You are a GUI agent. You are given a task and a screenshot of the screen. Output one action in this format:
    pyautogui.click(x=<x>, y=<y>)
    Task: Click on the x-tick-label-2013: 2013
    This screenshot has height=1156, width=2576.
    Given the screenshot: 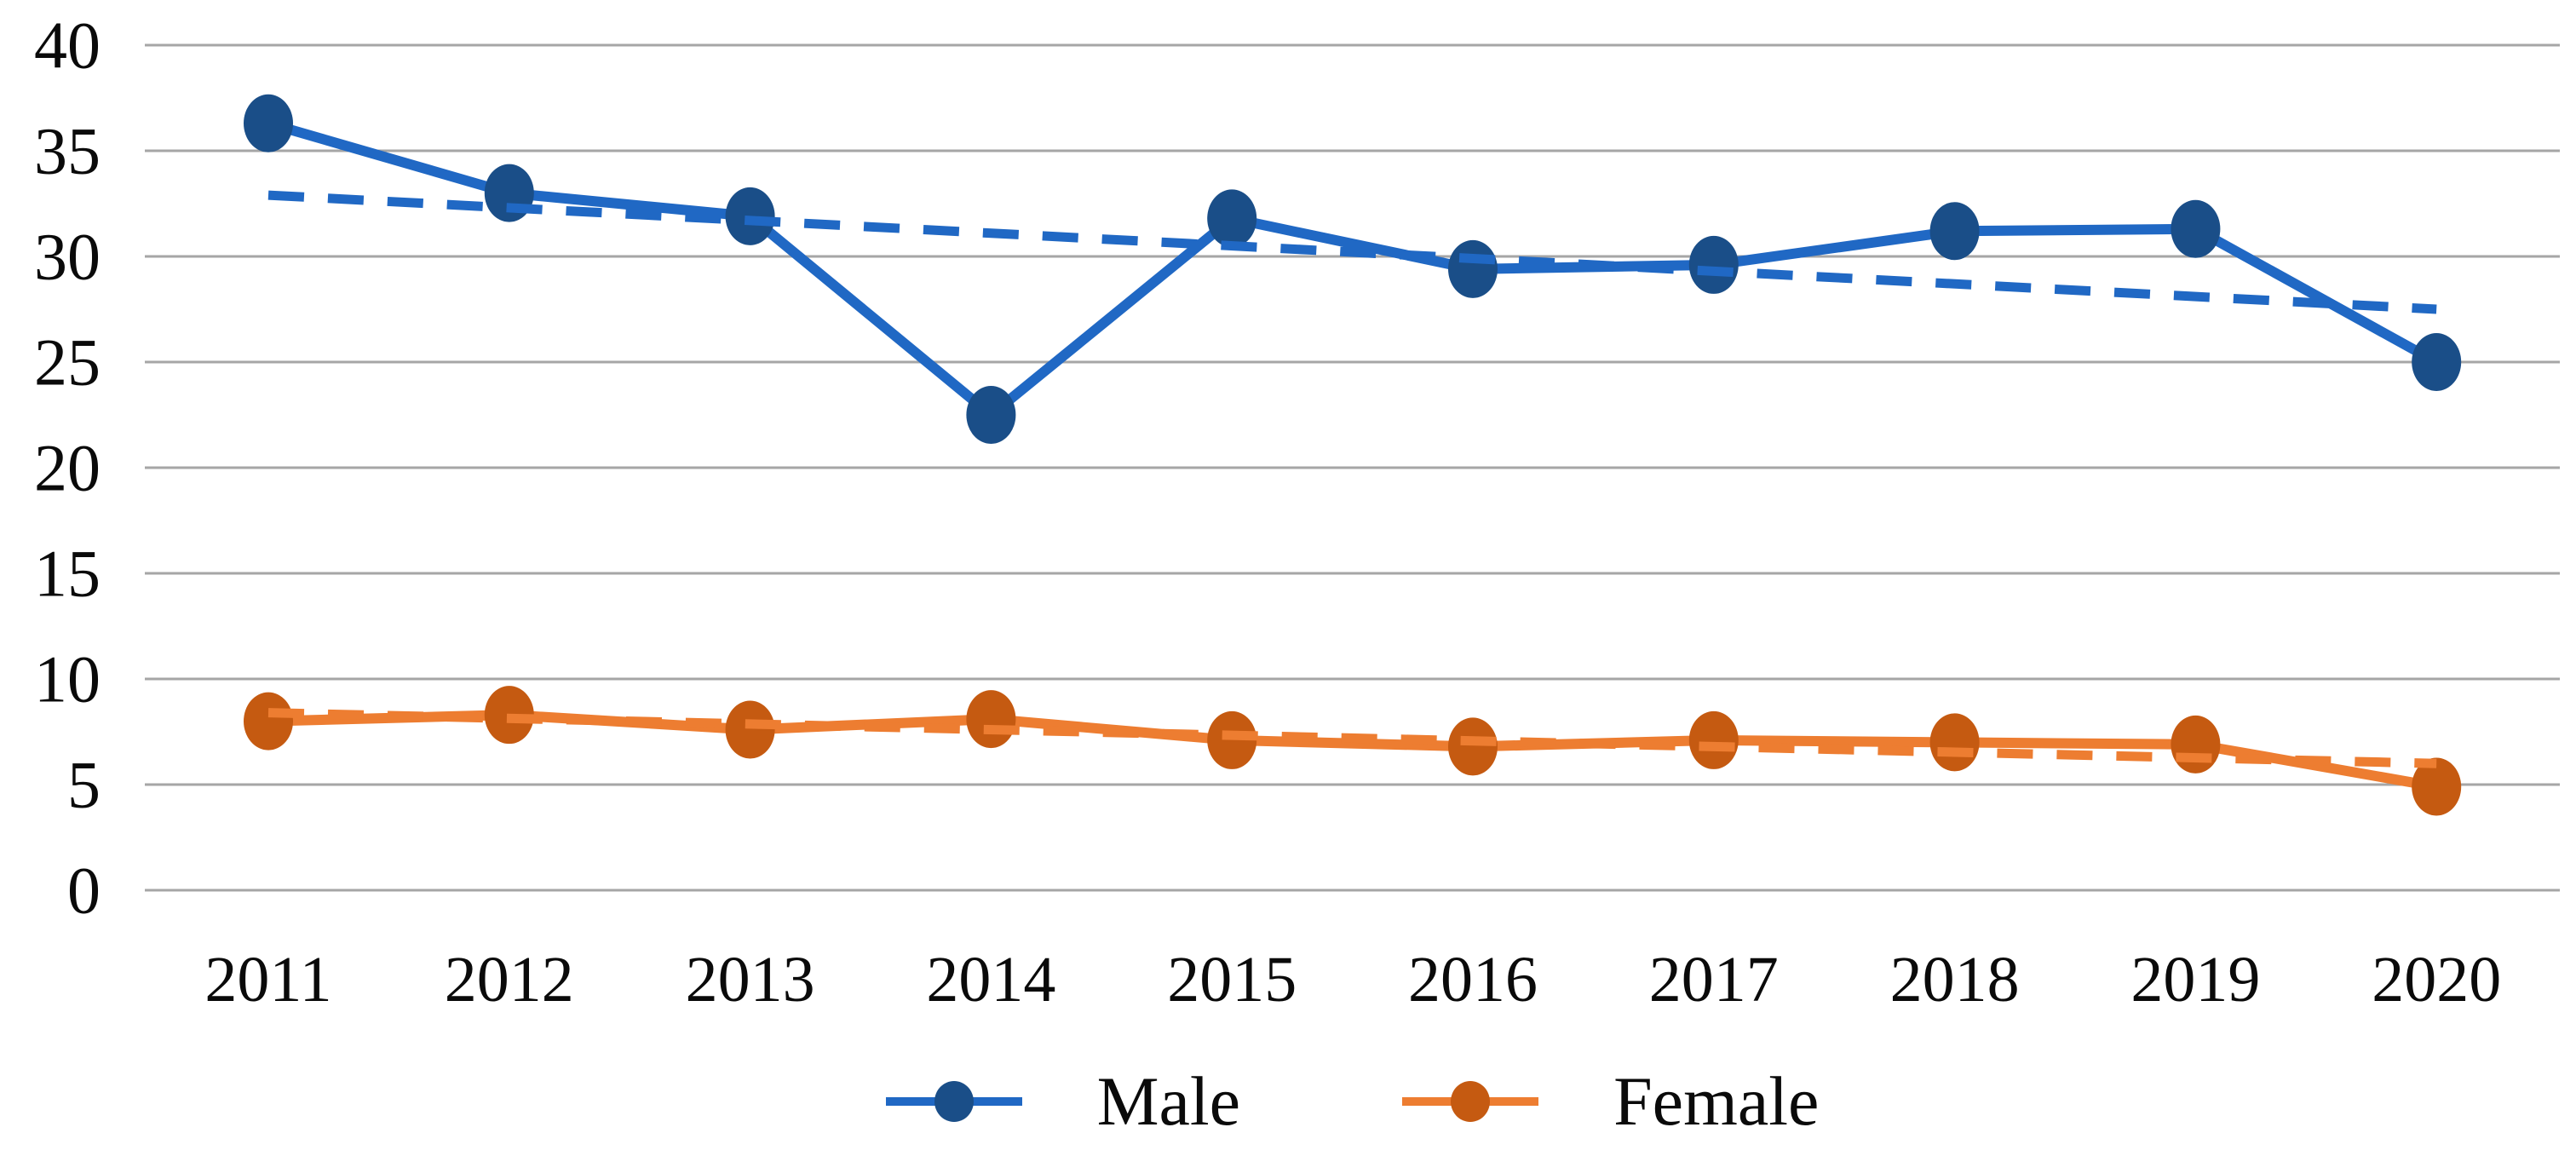 What is the action you would take?
    pyautogui.click(x=751, y=979)
    